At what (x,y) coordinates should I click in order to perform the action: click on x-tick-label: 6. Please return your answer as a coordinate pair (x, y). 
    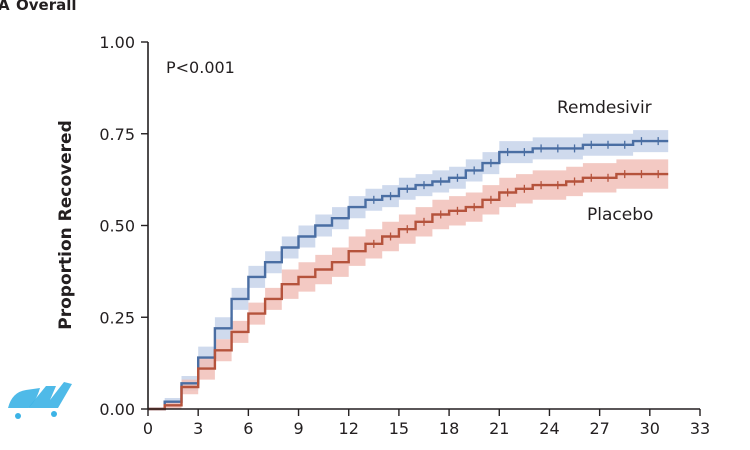
    Looking at the image, I should click on (248, 428).